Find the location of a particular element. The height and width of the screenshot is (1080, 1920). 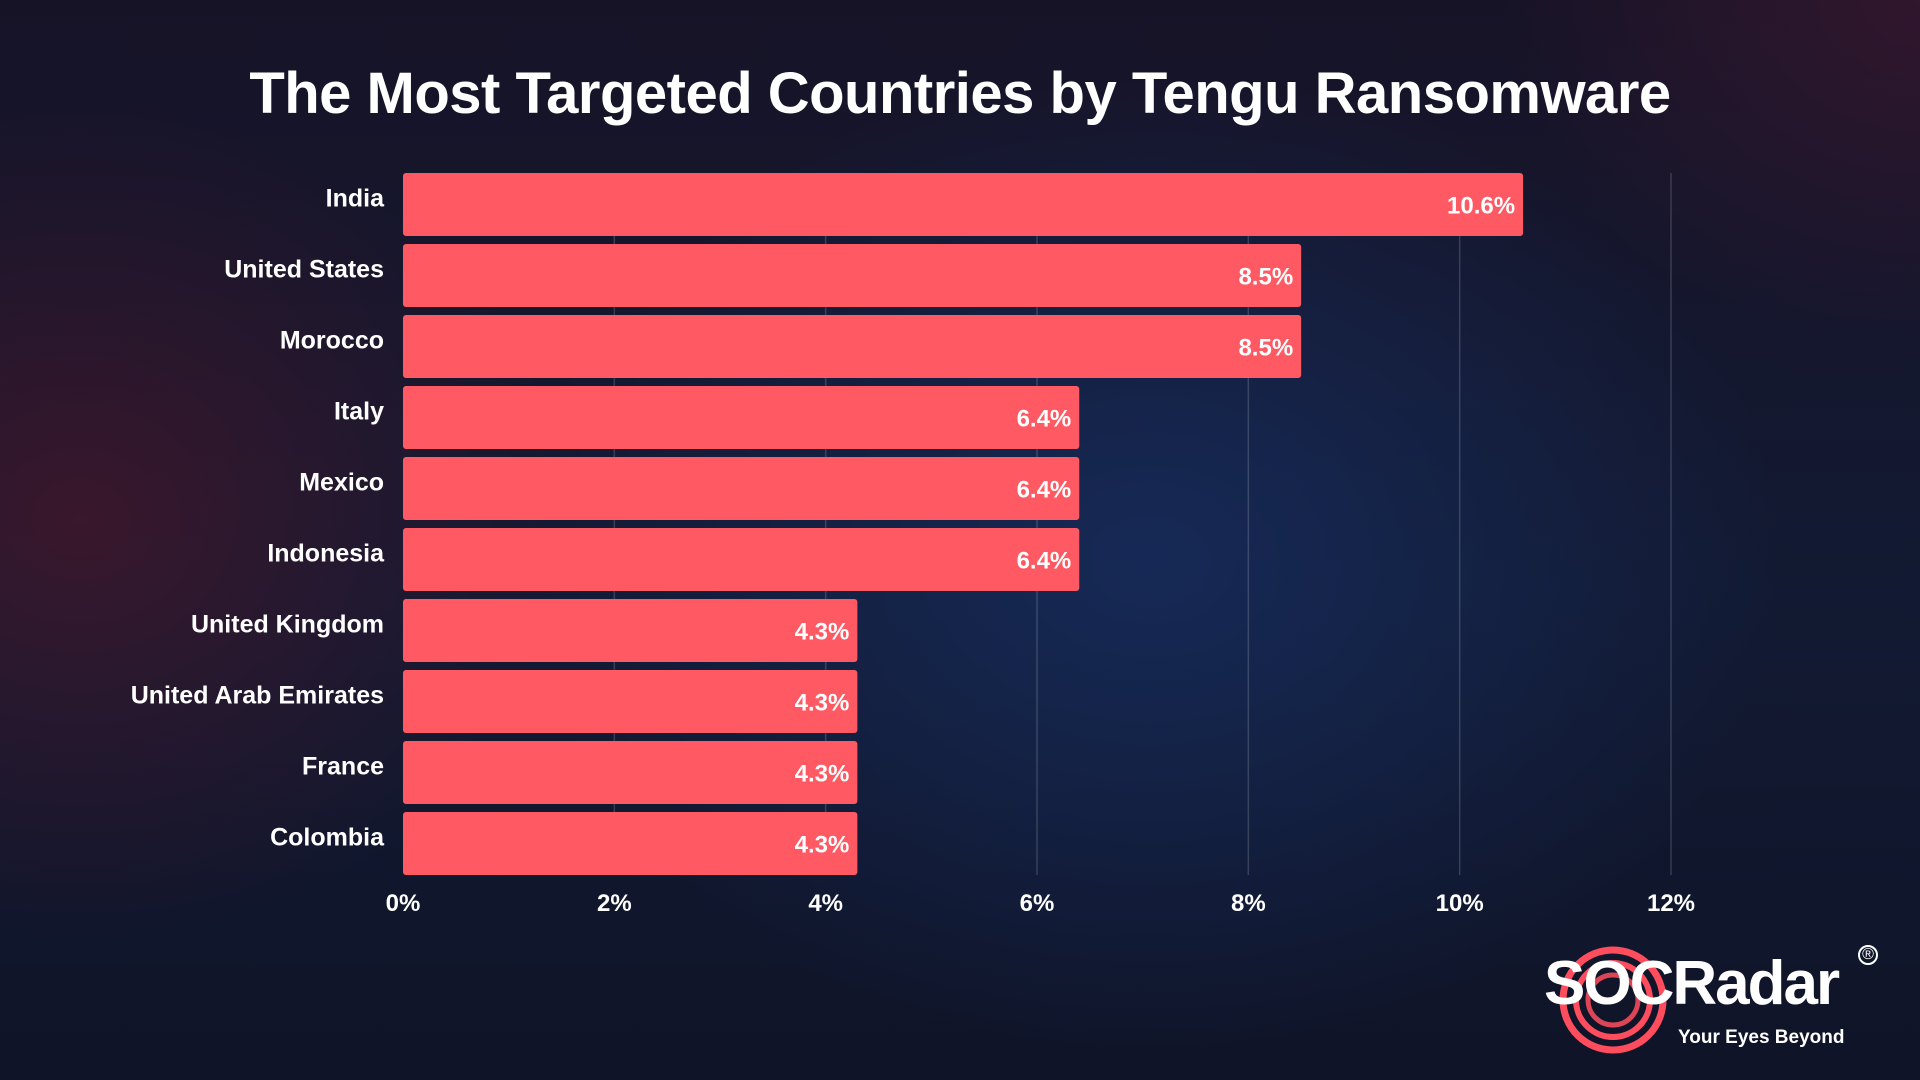

category-label: United Kingdom is located at coordinates (287, 625).